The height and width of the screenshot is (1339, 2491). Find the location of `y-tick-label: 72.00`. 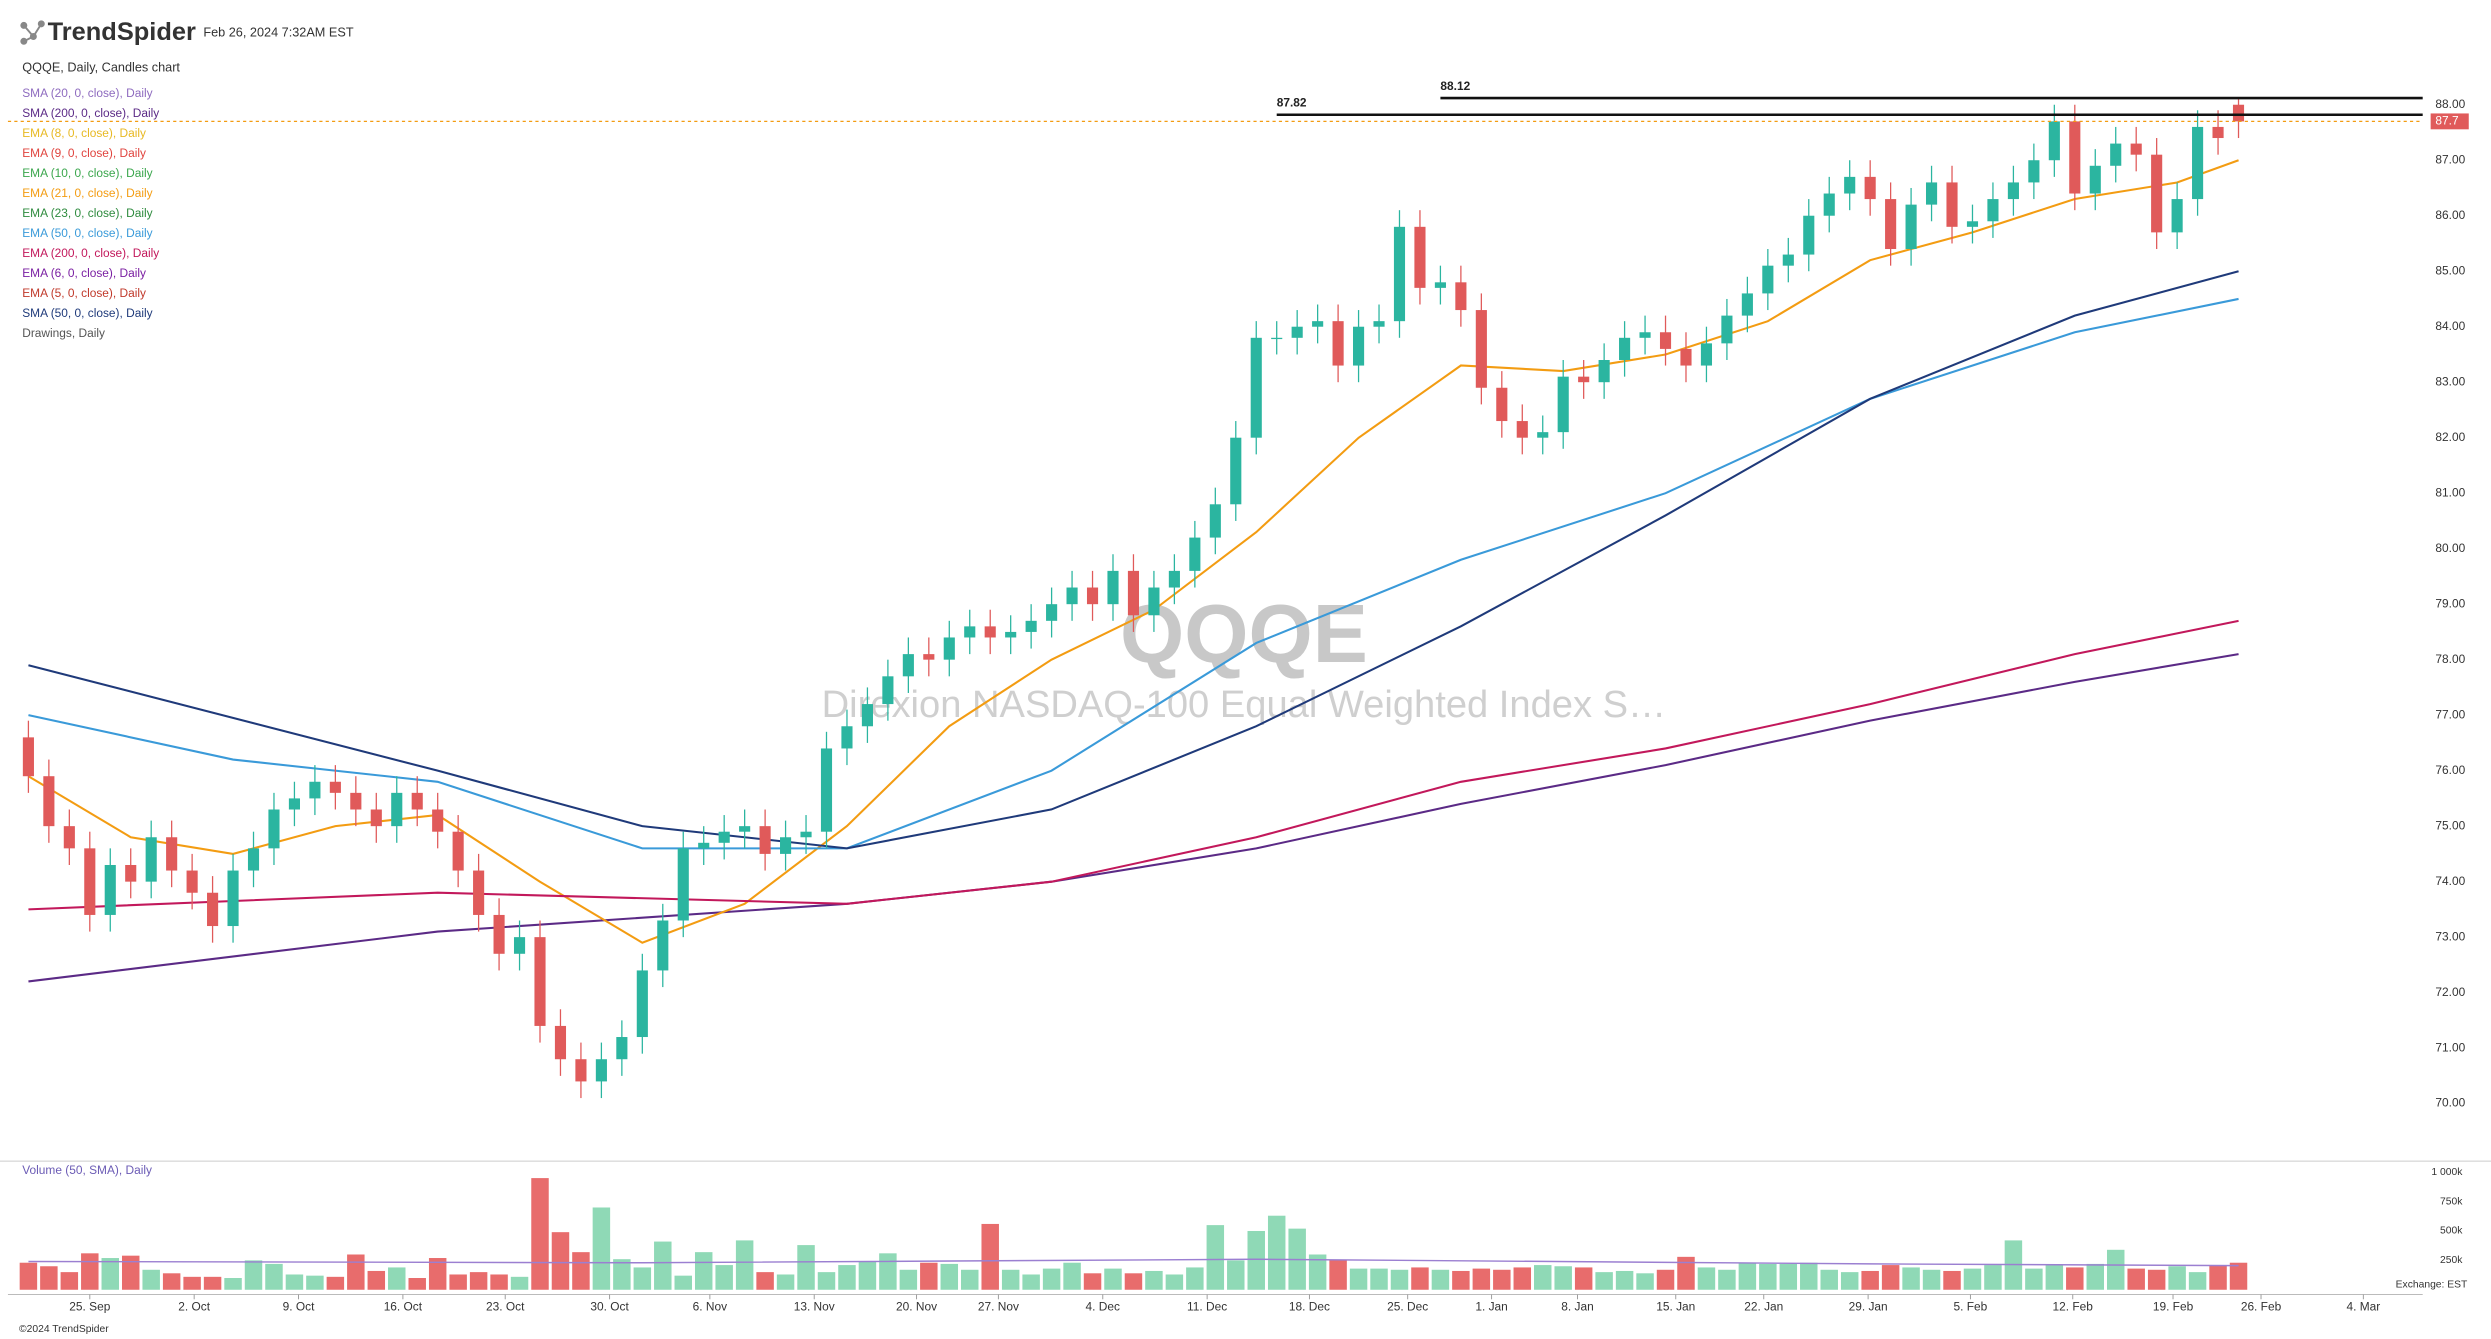

y-tick-label: 72.00 is located at coordinates (2450, 992).